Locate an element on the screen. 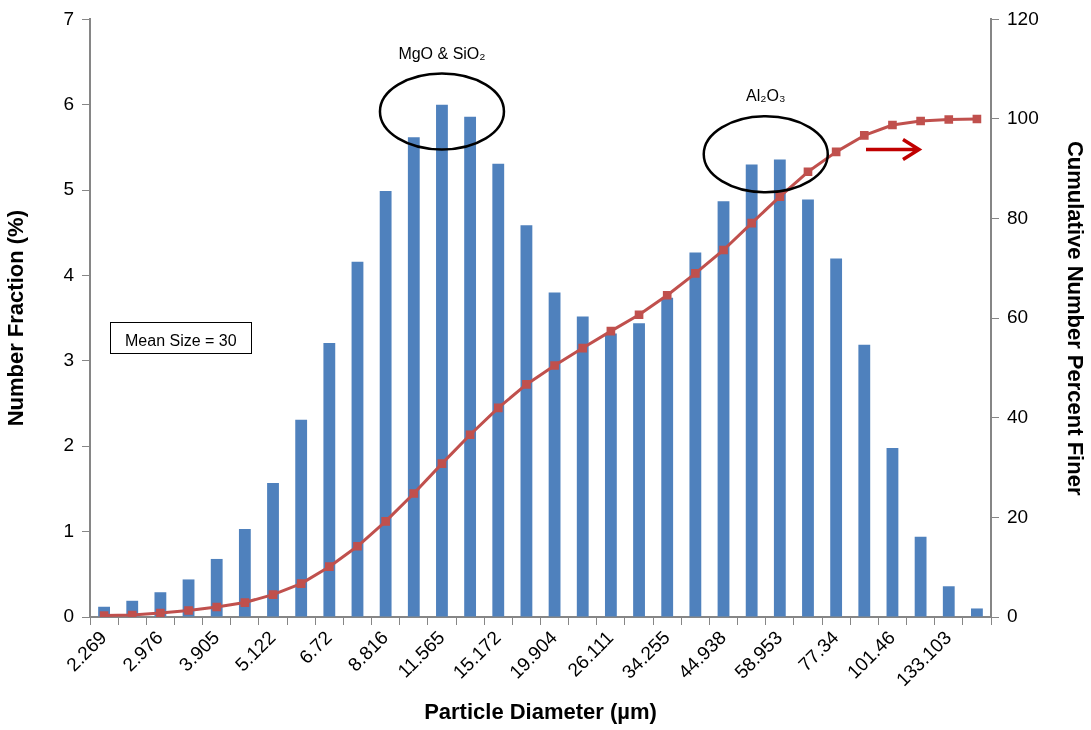 Image resolution: width=1091 pixels, height=730 pixels. y2-tick-label: 0 is located at coordinates (1012, 616).